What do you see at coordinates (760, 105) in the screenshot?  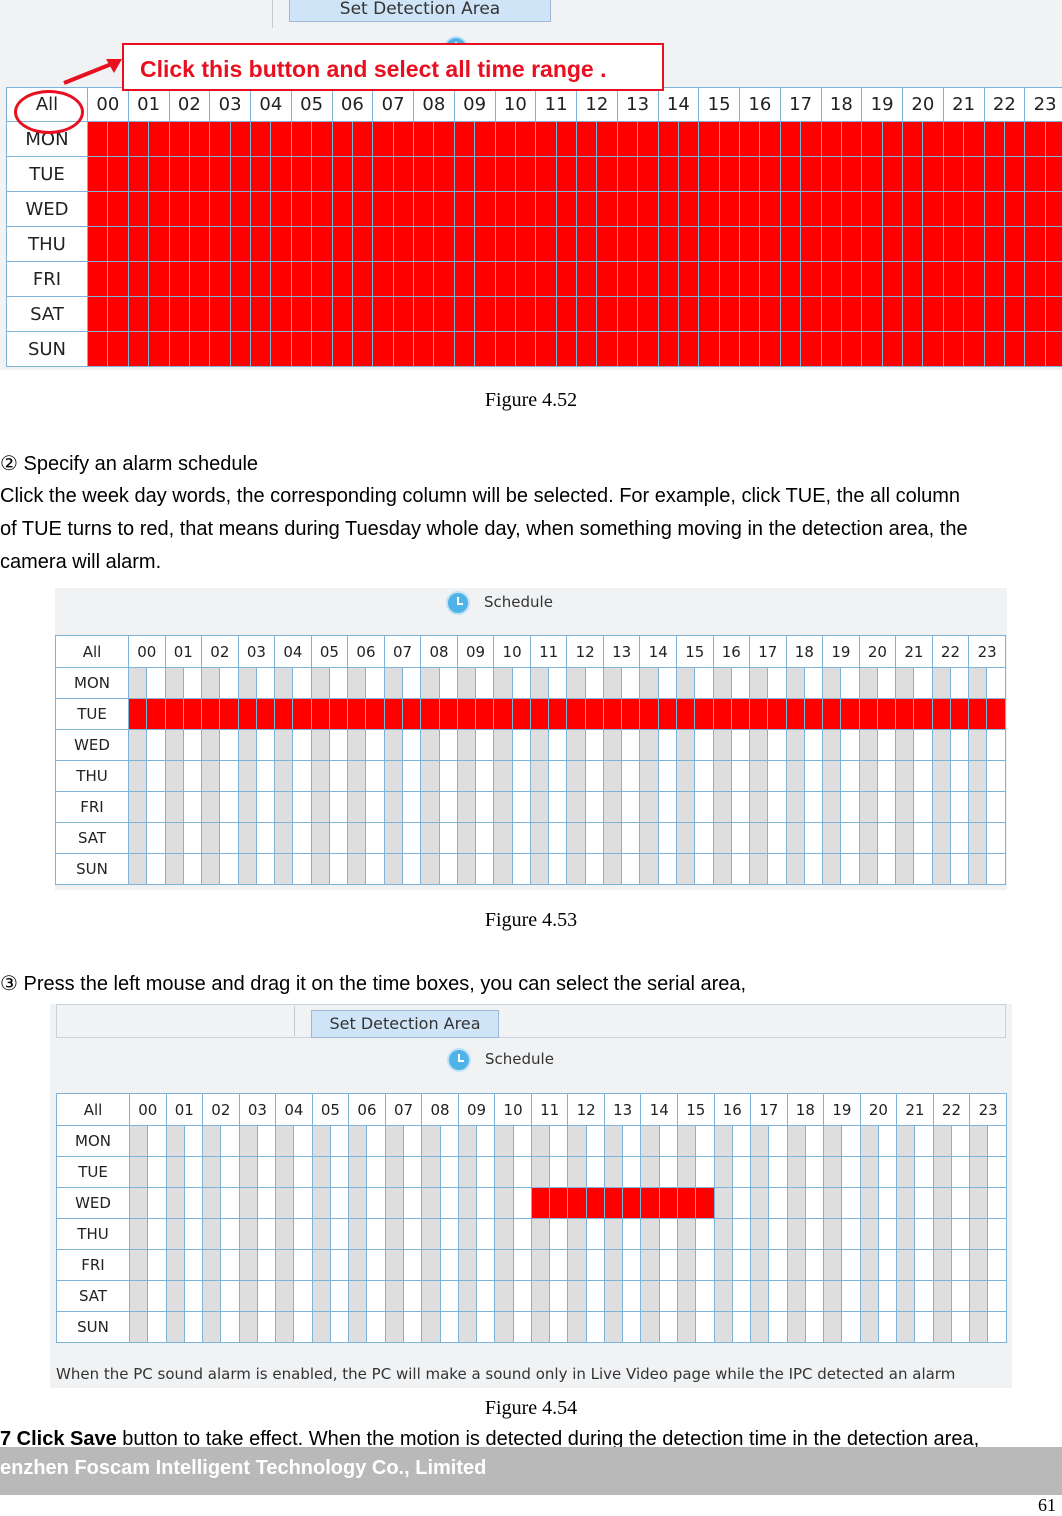 I see `hour-header-16: 16` at bounding box center [760, 105].